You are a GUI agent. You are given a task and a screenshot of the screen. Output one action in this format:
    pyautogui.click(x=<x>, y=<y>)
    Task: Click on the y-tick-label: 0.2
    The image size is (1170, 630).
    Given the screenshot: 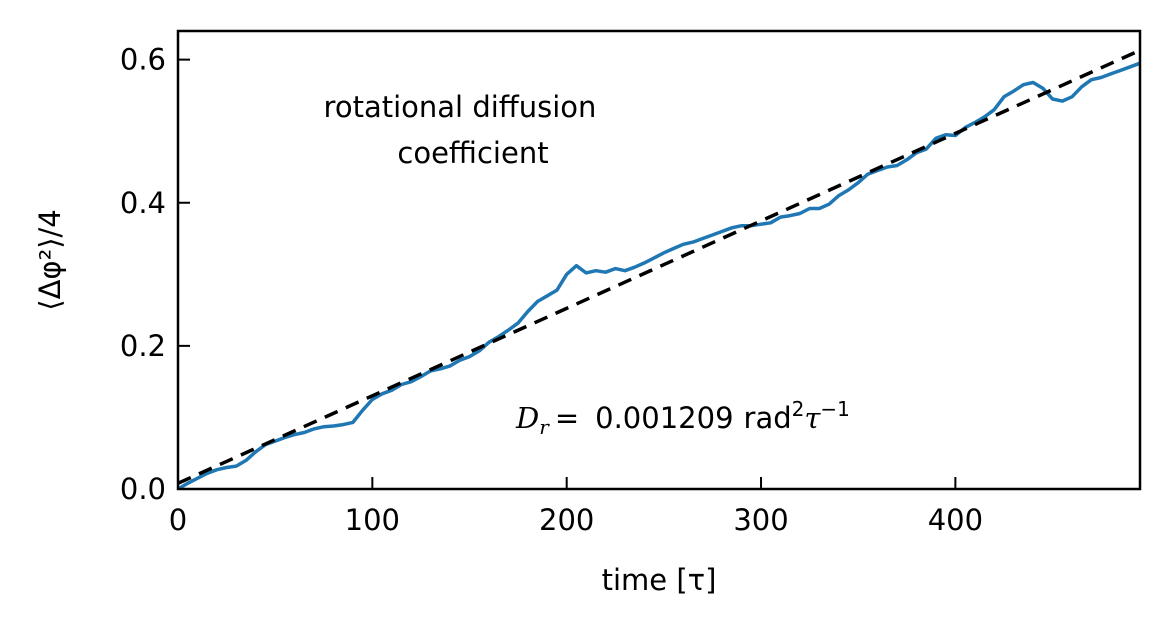 What is the action you would take?
    pyautogui.click(x=143, y=346)
    